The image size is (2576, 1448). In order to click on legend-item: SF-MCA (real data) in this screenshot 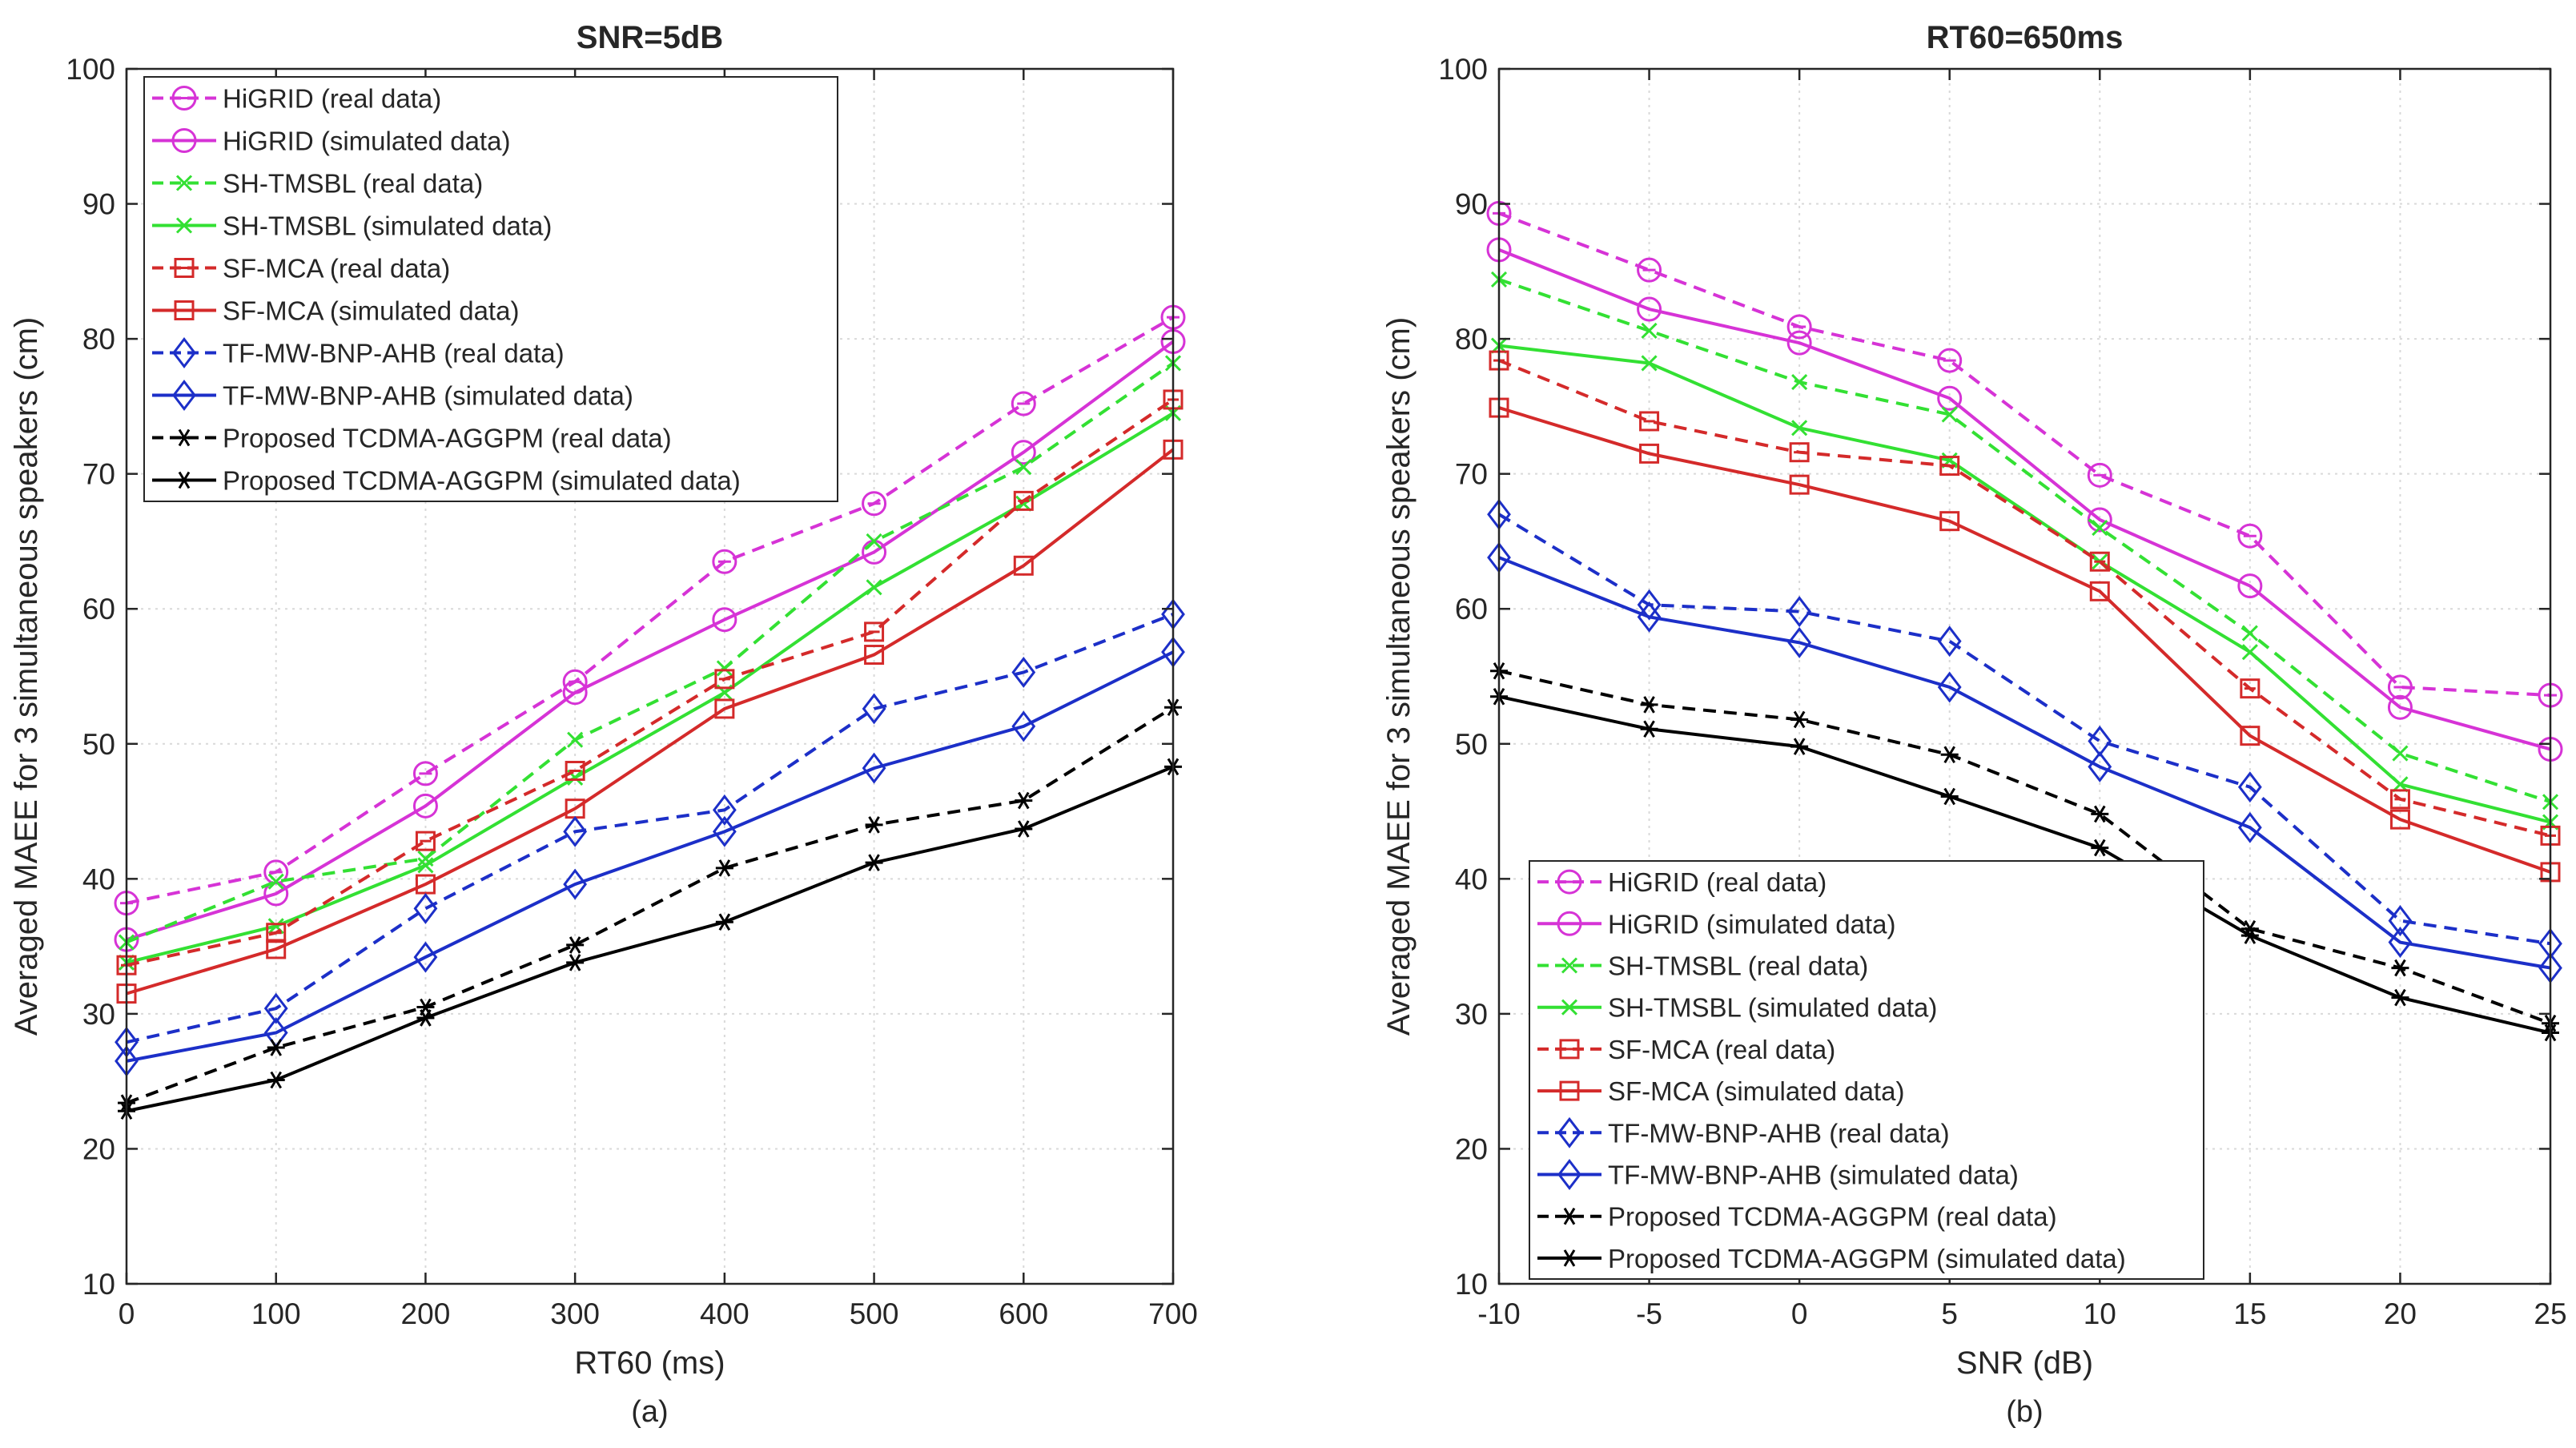, I will do `click(301, 269)`.